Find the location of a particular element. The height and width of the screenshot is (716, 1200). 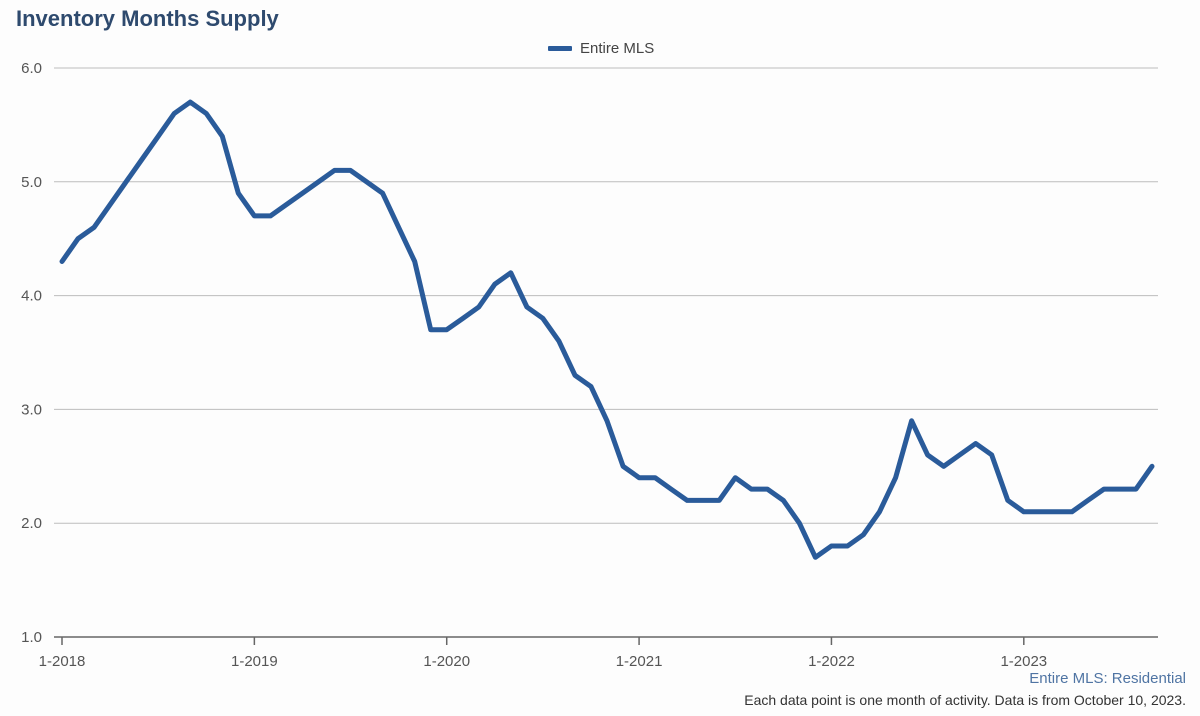

x-tick-label: 1-2018 is located at coordinates (62, 661).